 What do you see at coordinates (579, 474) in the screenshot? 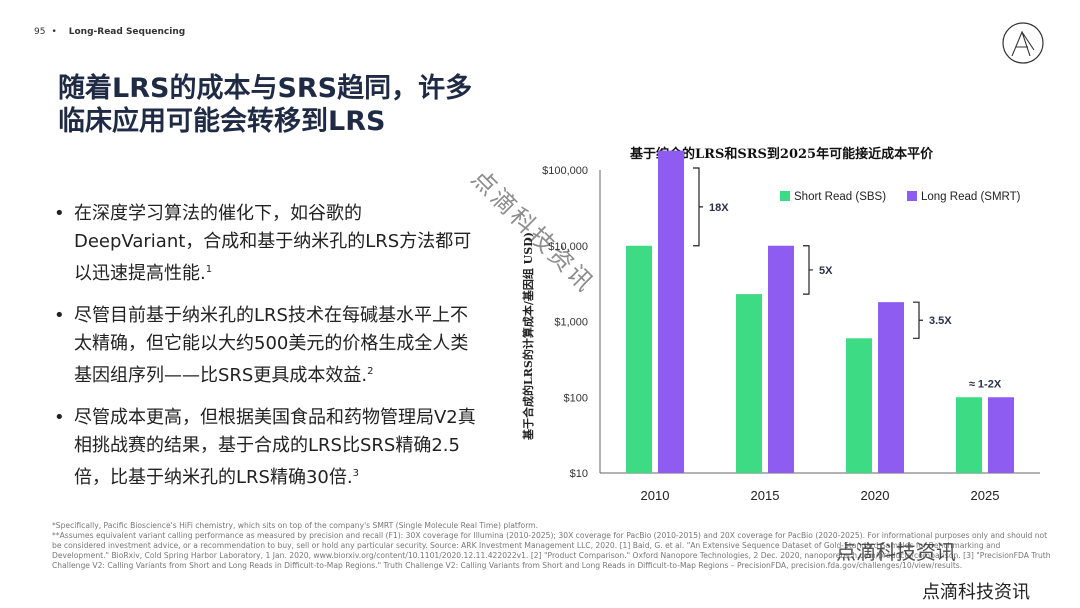
I see `y-tick-label: $10` at bounding box center [579, 474].